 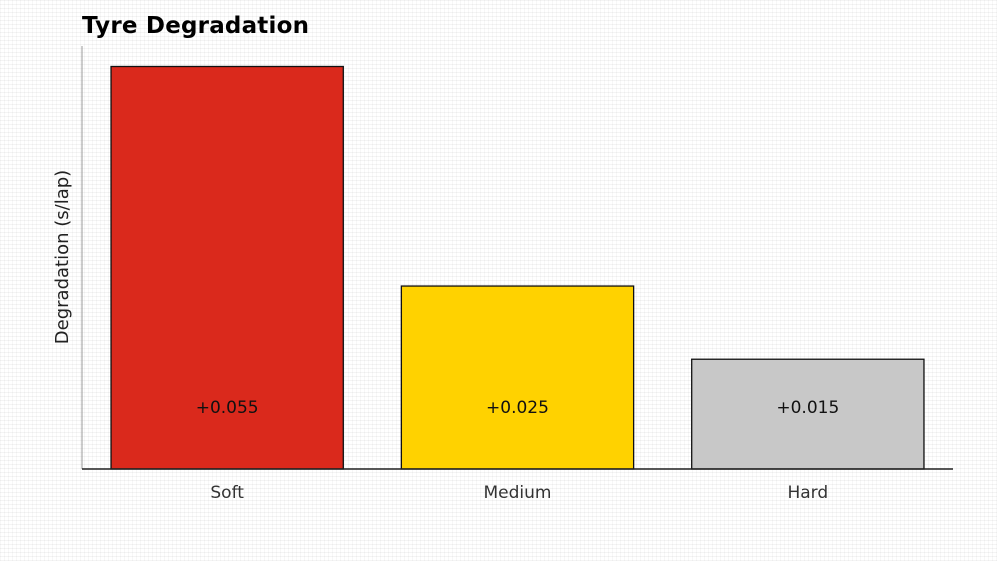 I want to click on y-axis-label: Degradation (s/lap), so click(x=62, y=257).